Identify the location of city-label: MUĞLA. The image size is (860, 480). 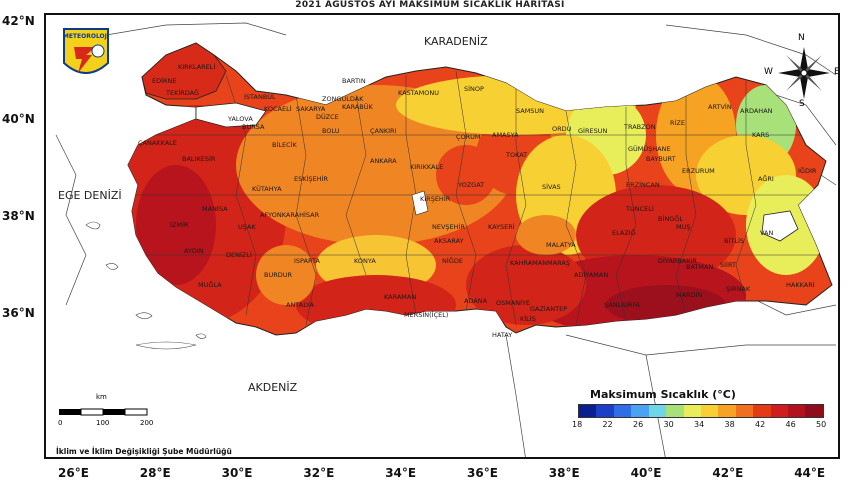
(210, 285).